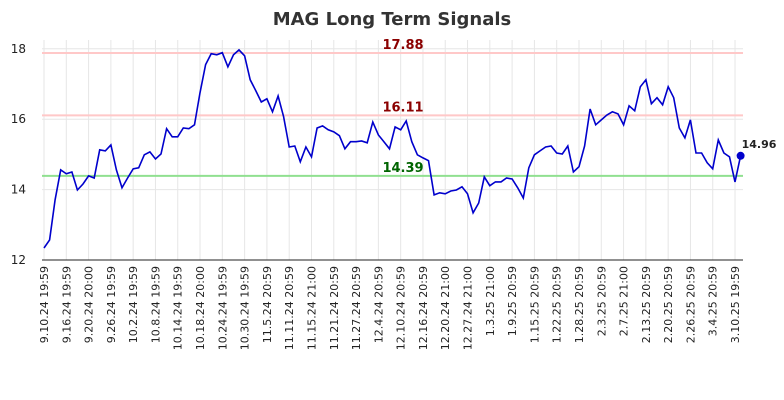 This screenshot has width=784, height=400. Describe the element at coordinates (402, 45) in the screenshot. I see `reference-label: 17.88` at that location.